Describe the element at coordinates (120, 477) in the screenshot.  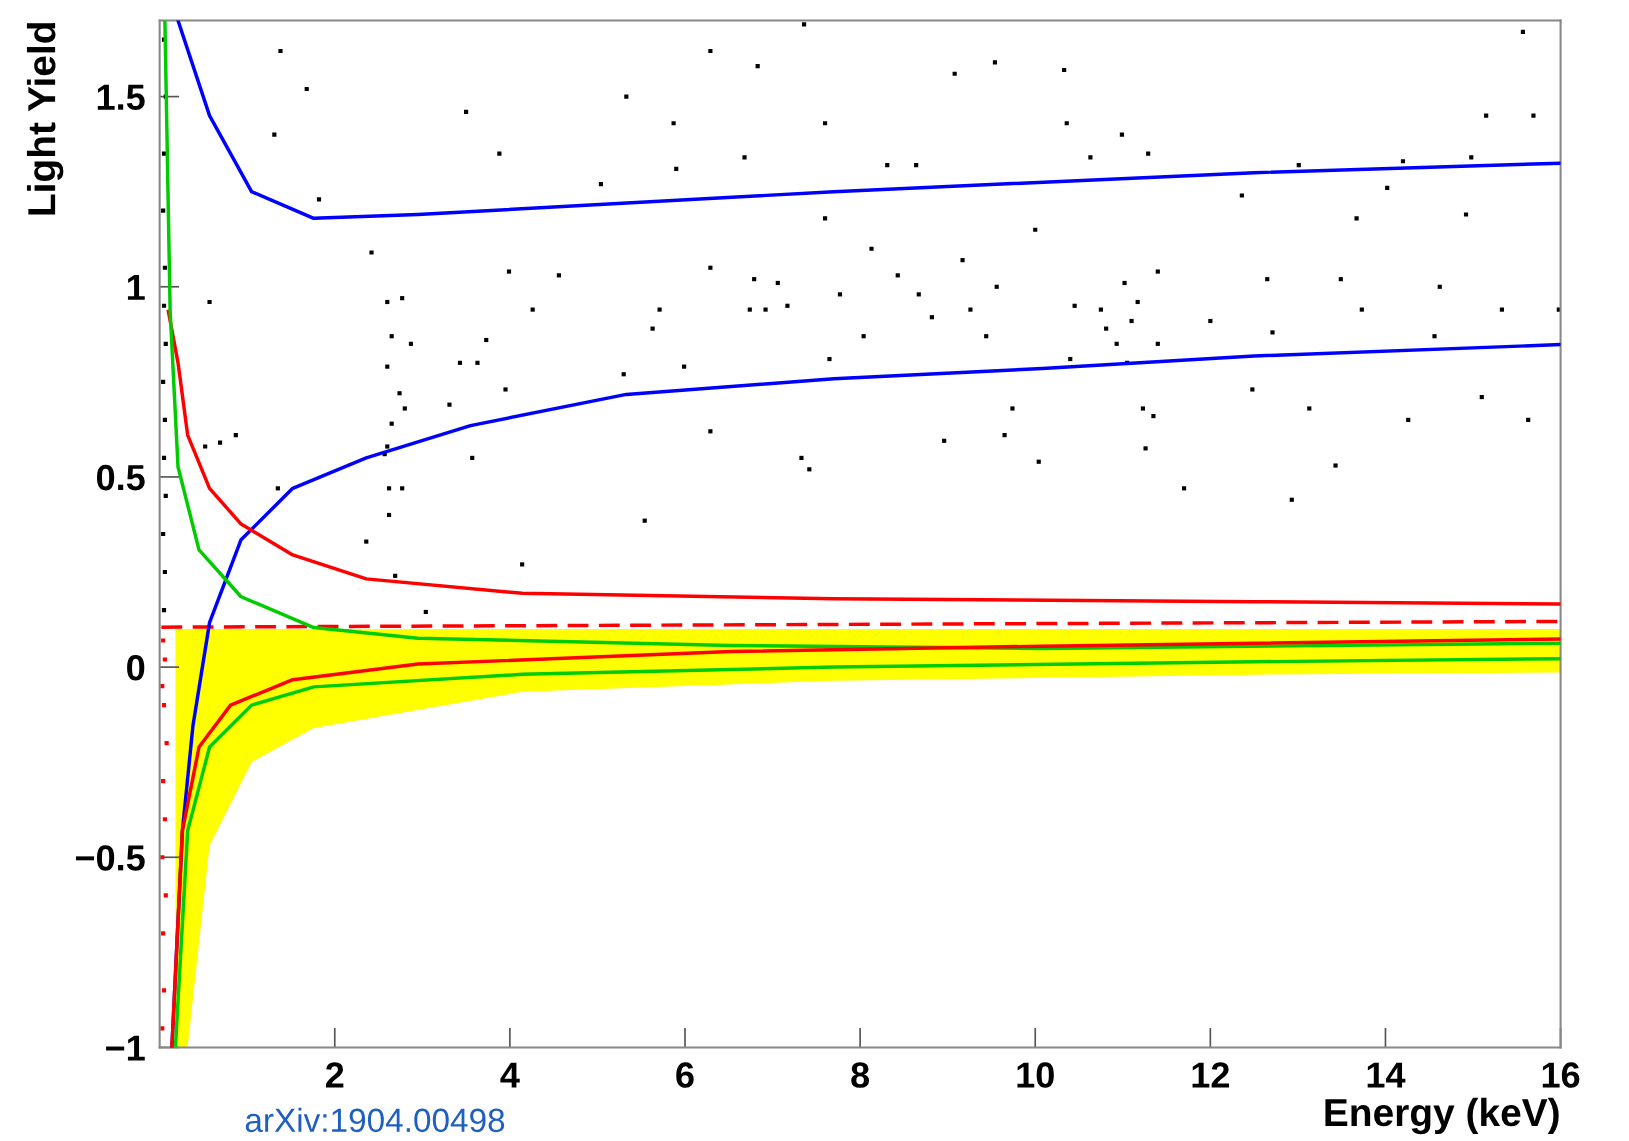
I see `y-tick-label: 0.5` at that location.